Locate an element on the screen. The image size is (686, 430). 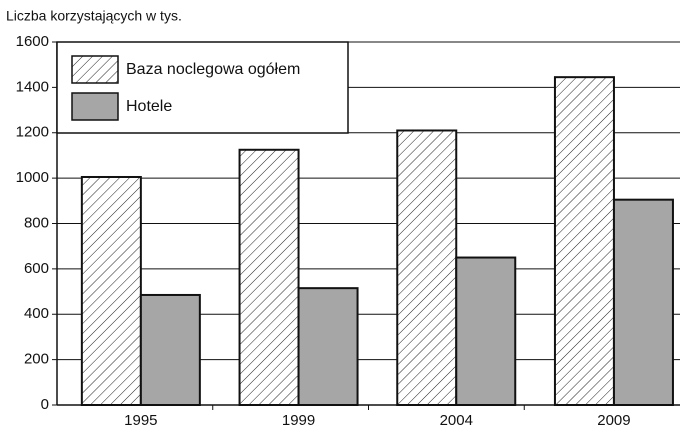
legend: Baza noclegowa ogółem Hotele is located at coordinates (202, 87).